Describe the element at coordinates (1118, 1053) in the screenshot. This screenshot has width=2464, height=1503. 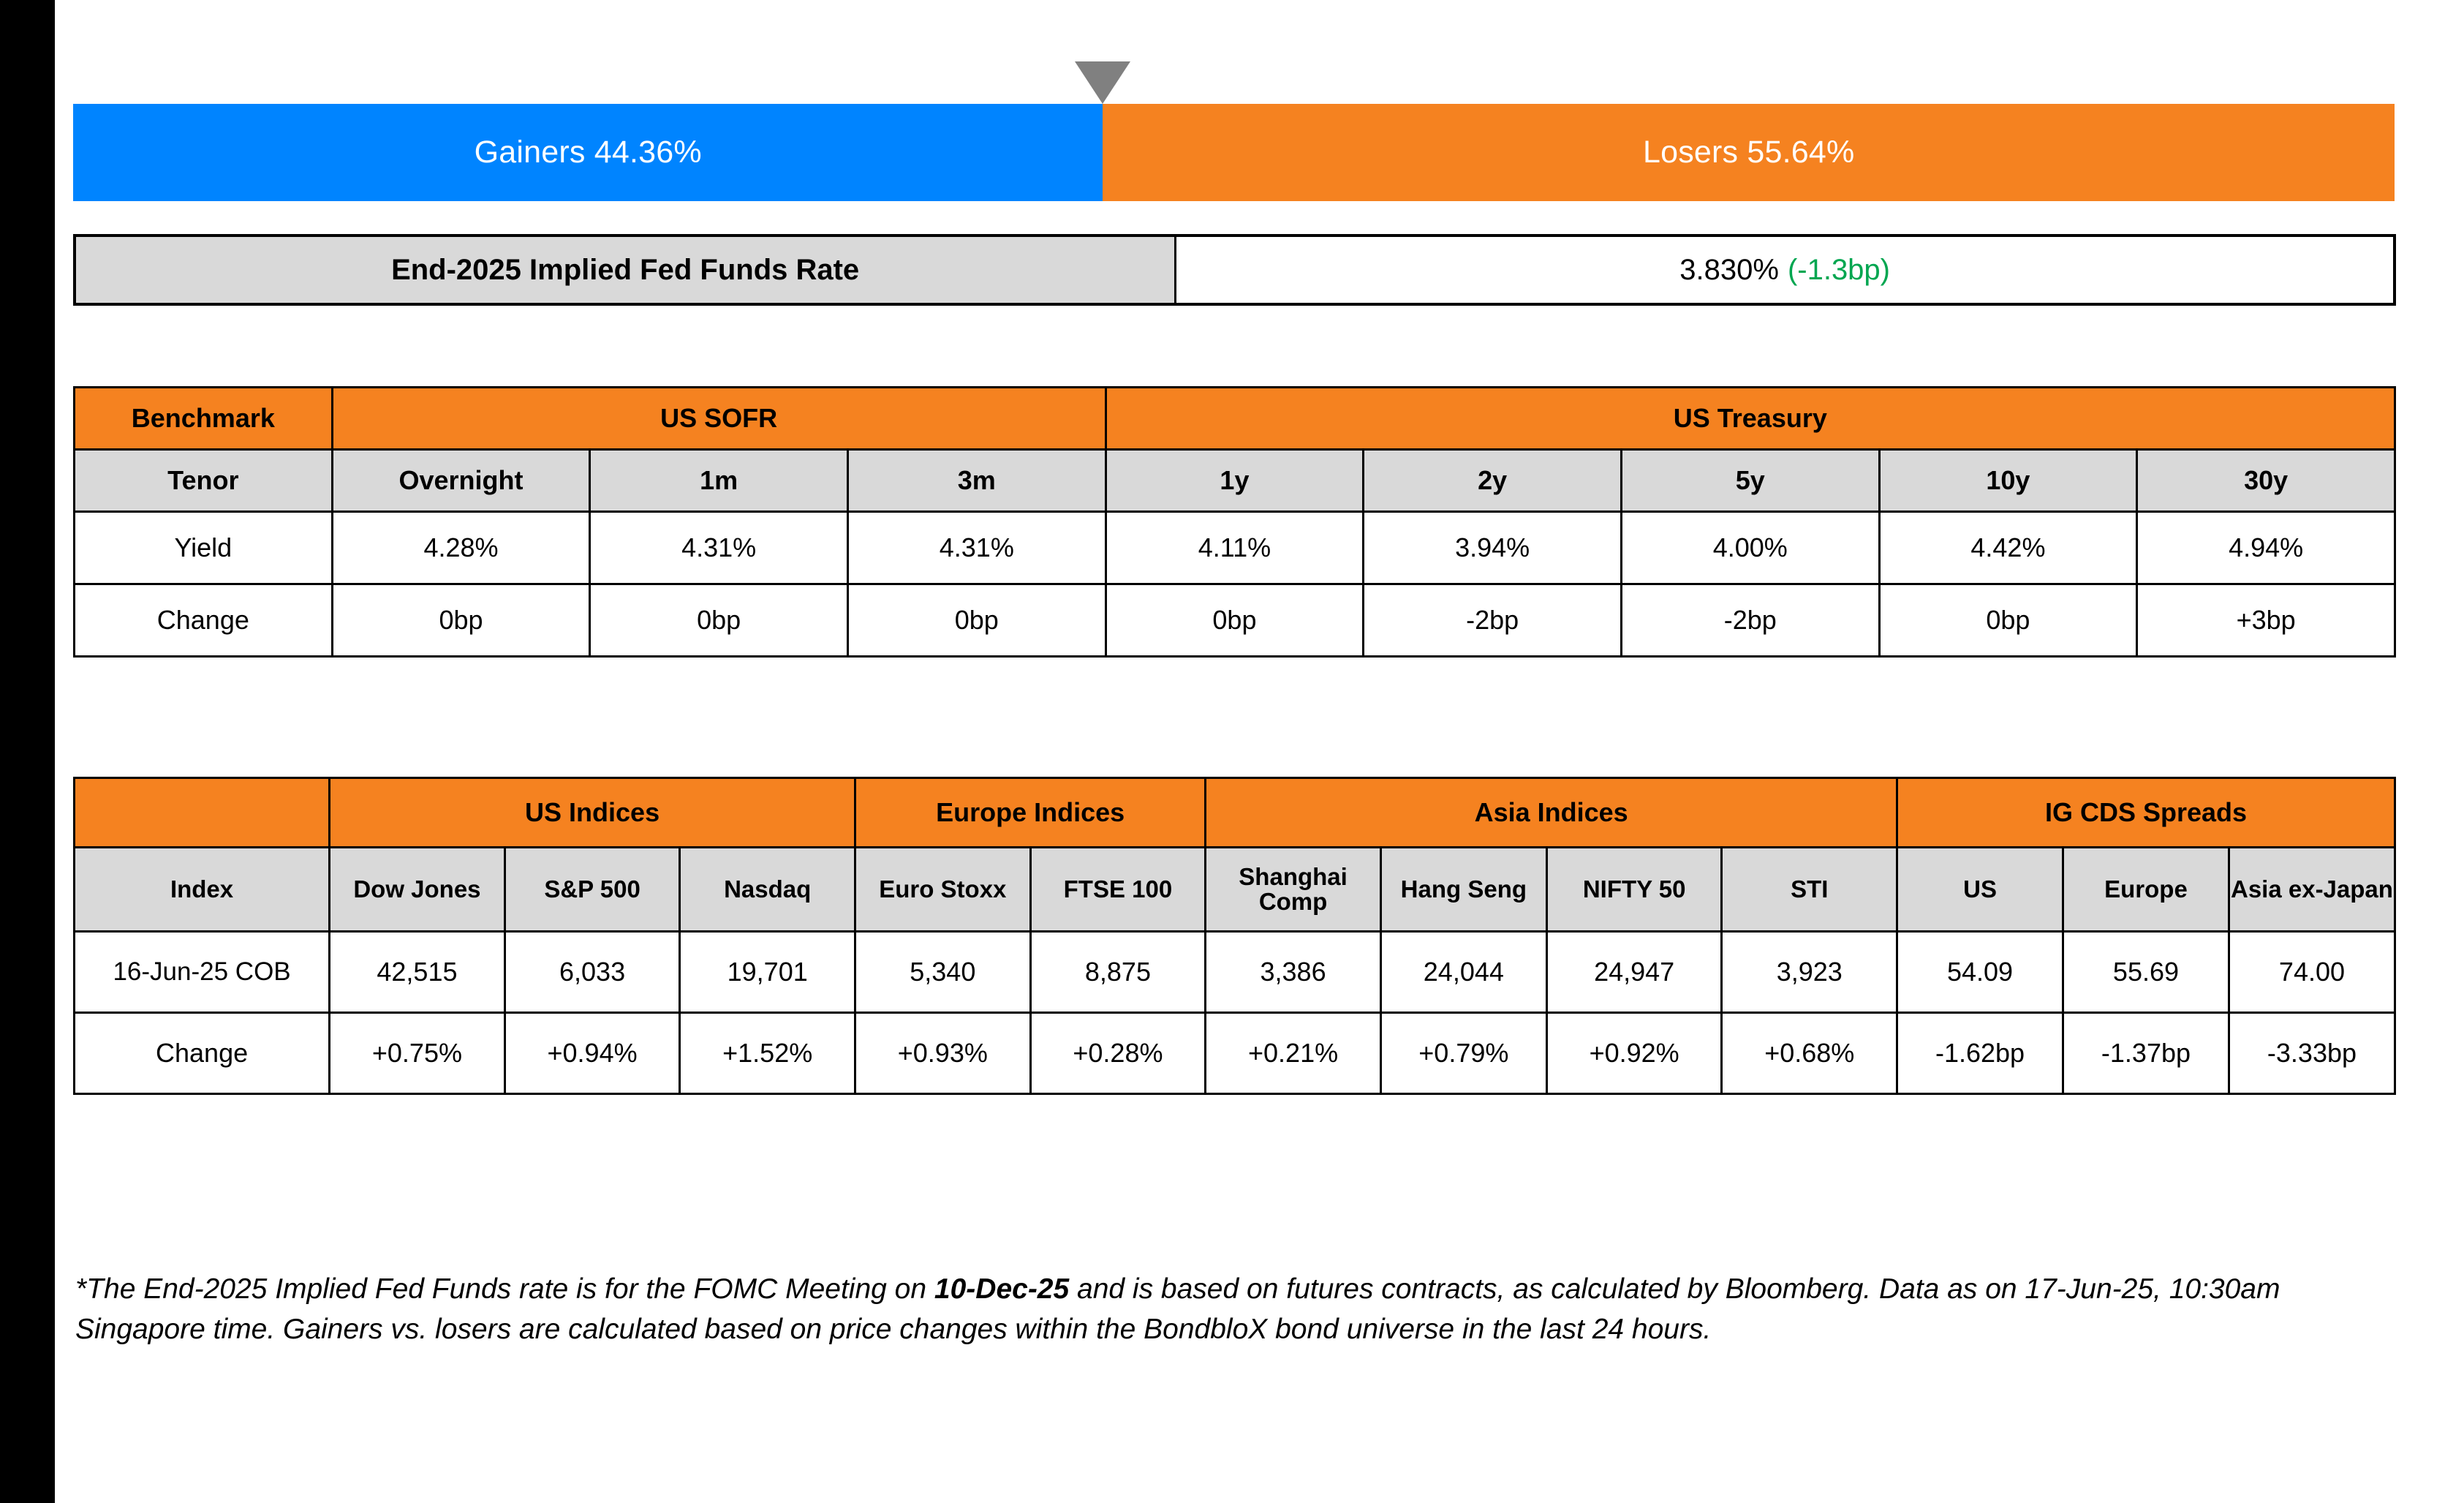
I see `index-change-cell: +0.28%` at that location.